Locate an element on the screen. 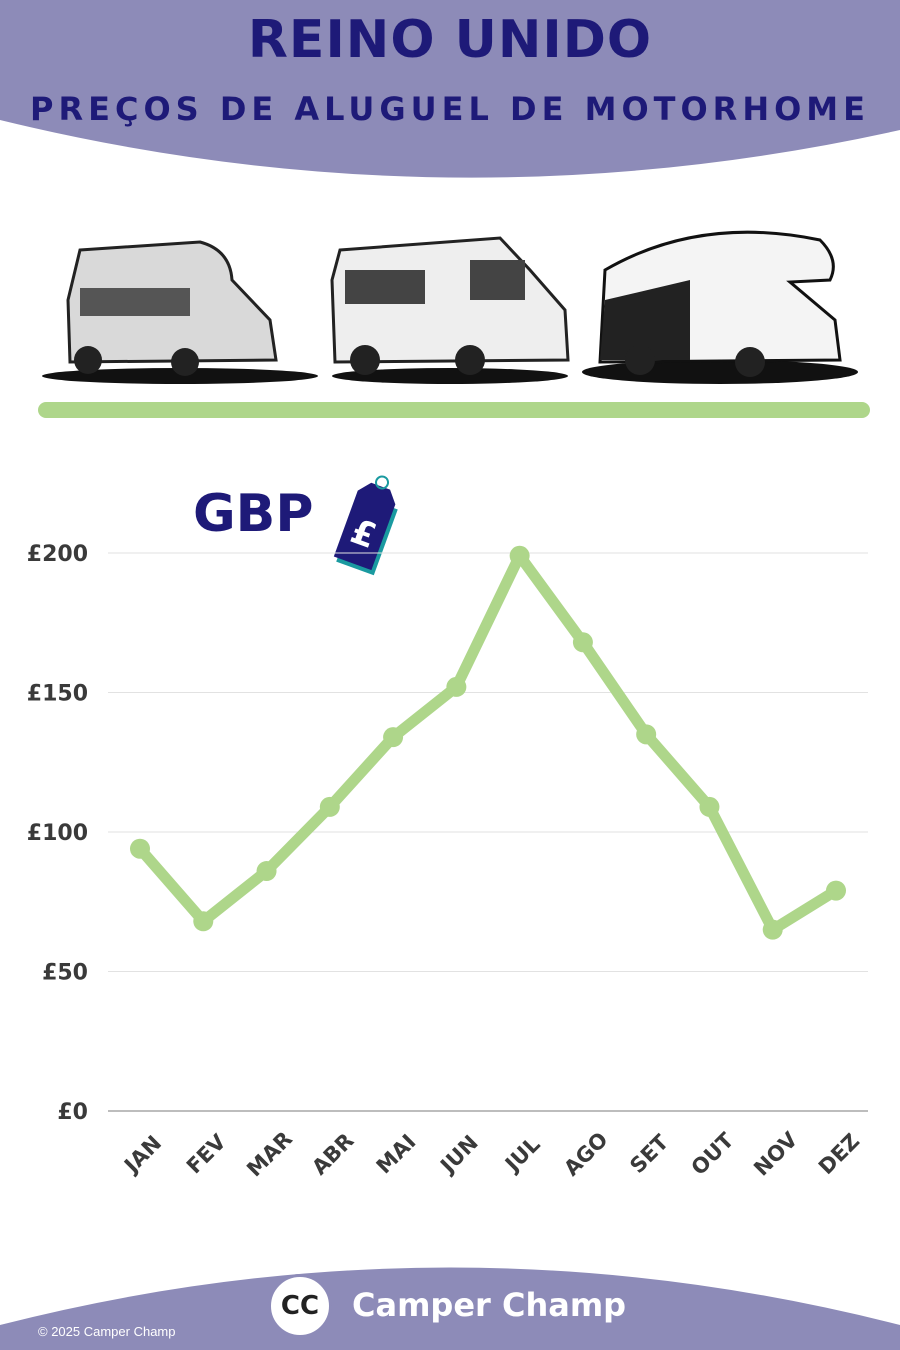 The image size is (900, 1350). van-icon is located at coordinates (450, 310).